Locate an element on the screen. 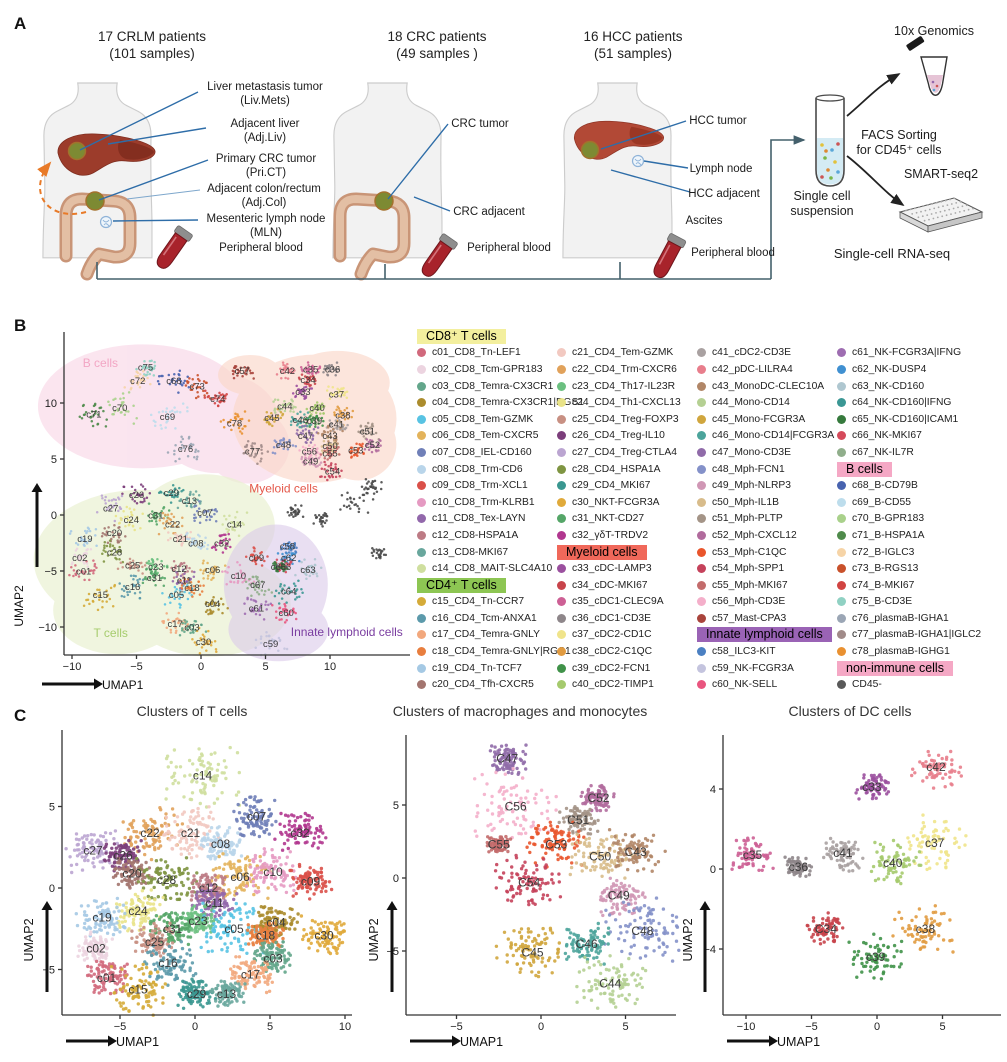 The image size is (1007, 1062). y-tick-label: −5 is located at coordinates (50, 572).